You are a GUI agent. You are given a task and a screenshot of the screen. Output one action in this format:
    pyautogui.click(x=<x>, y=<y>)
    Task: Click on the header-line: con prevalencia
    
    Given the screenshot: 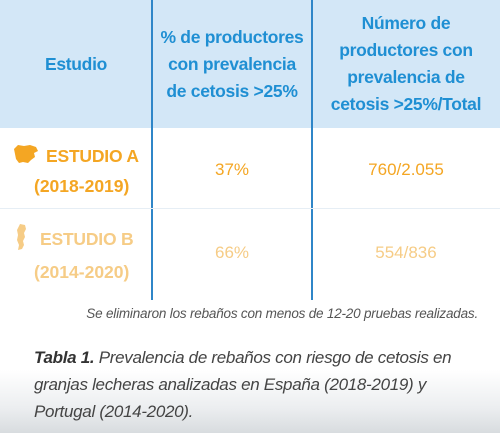 What is the action you would take?
    pyautogui.click(x=232, y=63)
    